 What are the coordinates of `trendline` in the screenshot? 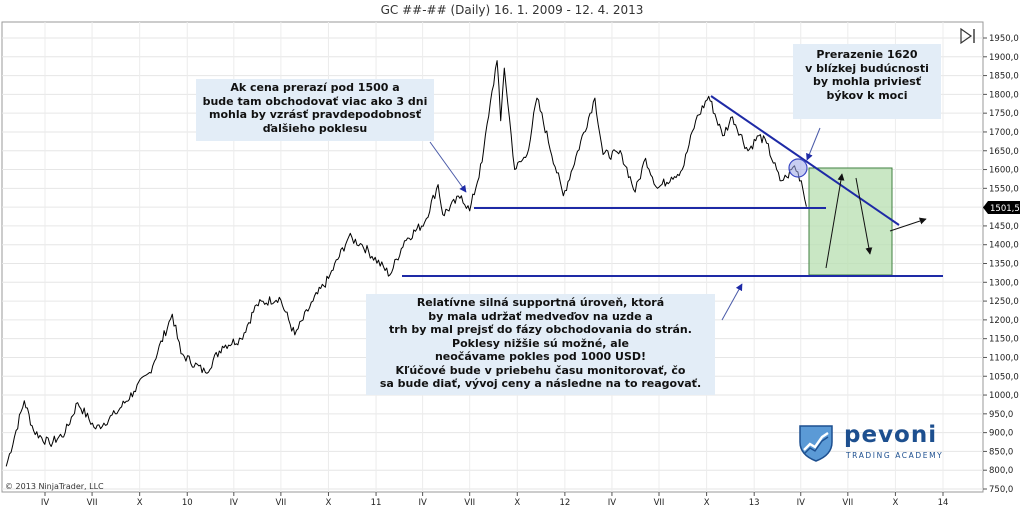 It's located at (805, 160).